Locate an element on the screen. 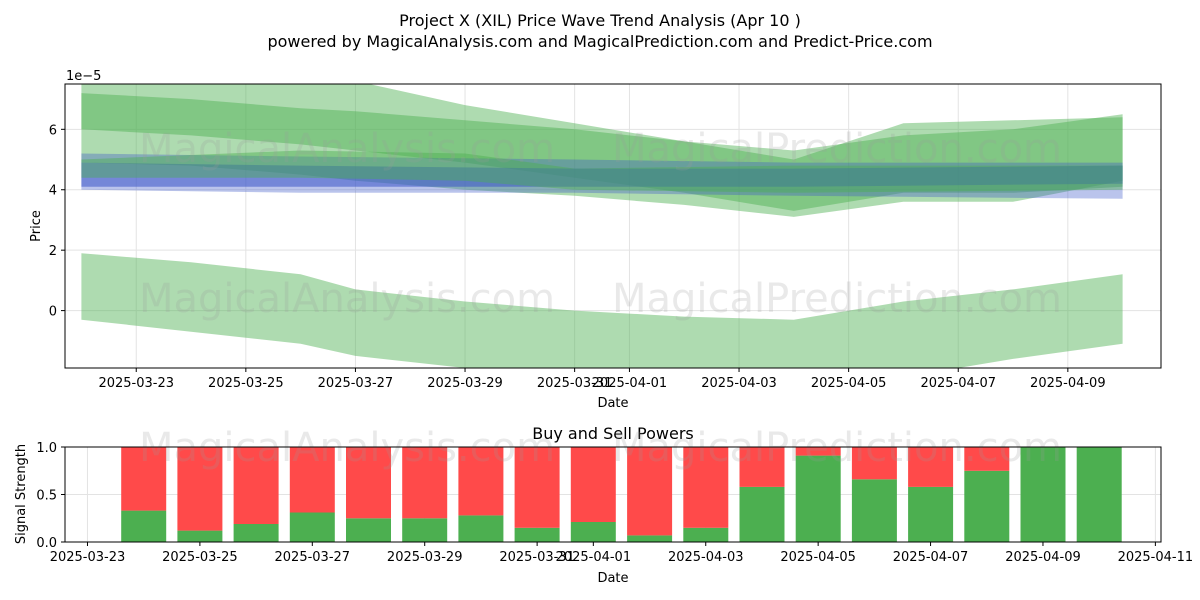 This screenshot has height=600, width=1200. top-x-axis-label: Date is located at coordinates (612, 403).